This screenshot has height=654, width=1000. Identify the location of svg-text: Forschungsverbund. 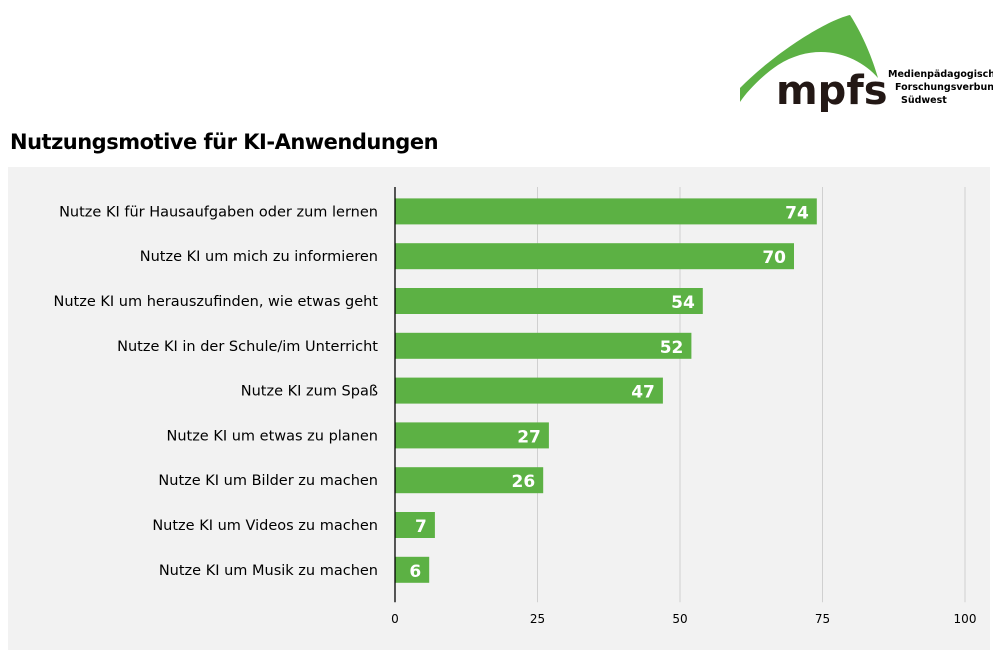
(944, 87).